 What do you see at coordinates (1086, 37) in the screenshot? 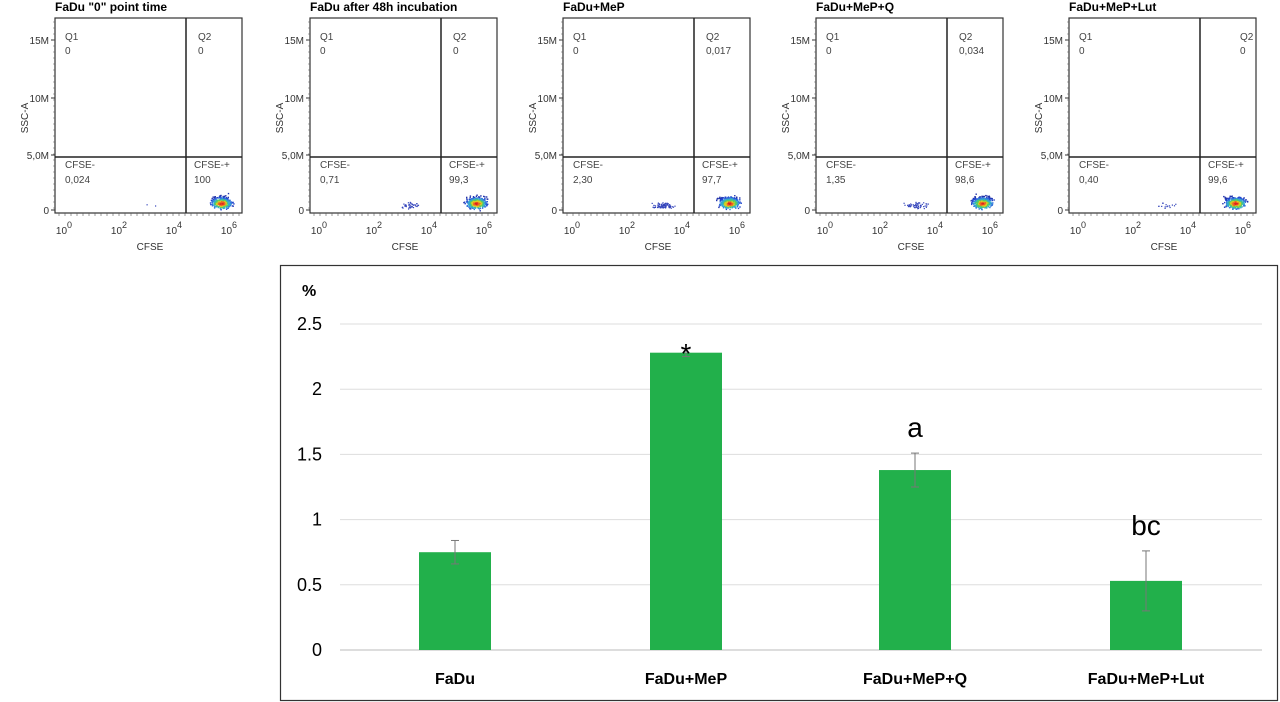
I see `q1-label: Q1` at bounding box center [1086, 37].